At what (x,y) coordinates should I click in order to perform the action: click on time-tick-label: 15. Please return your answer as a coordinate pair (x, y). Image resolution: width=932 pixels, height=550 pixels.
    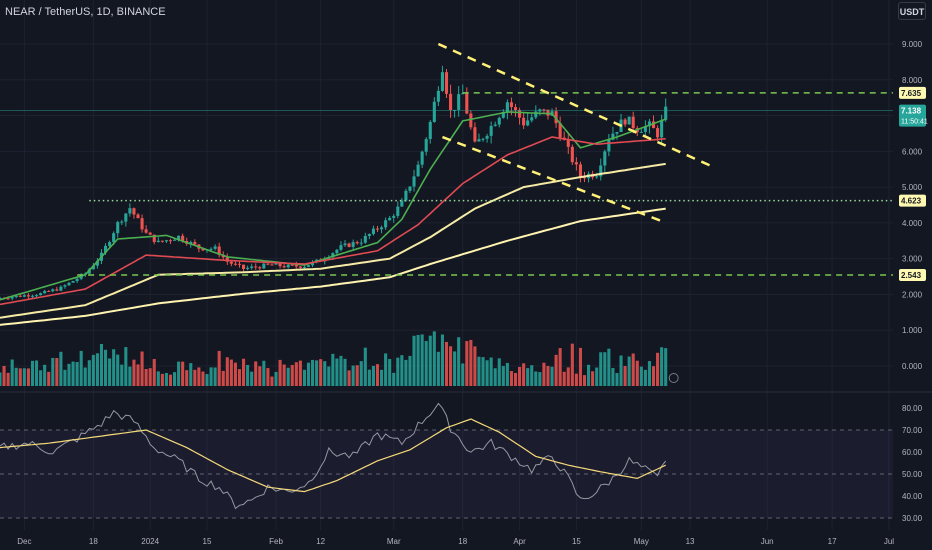
    Looking at the image, I should click on (576, 541).